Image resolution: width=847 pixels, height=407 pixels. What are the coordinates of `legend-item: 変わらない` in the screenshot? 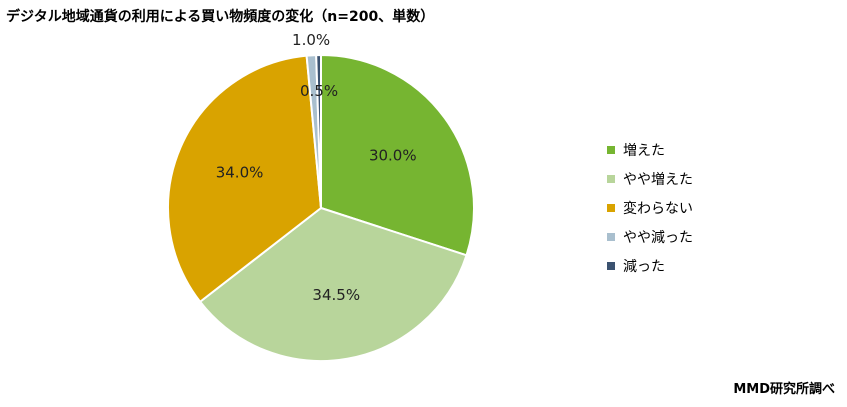 It's located at (650, 207).